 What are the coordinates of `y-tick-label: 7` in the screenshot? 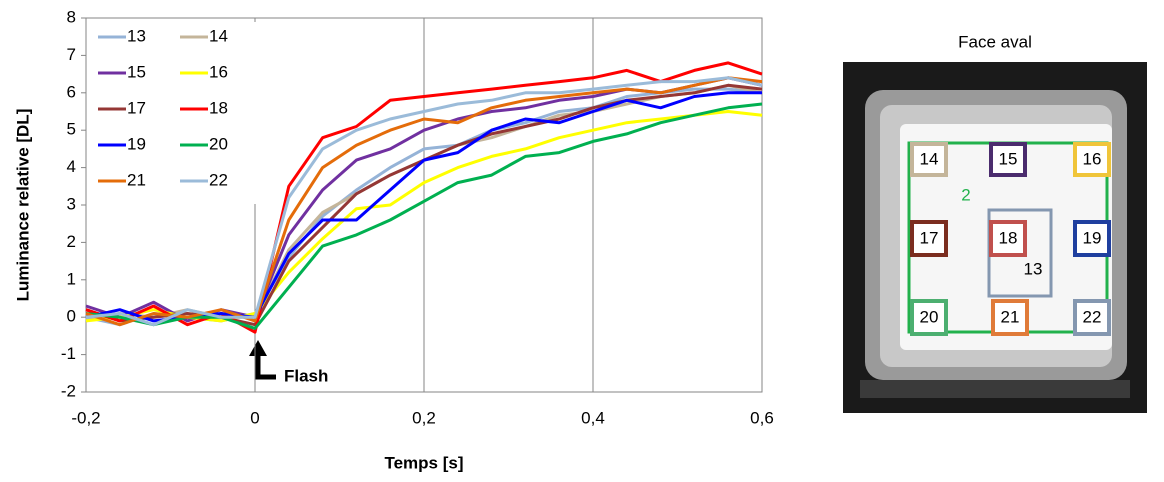 It's located at (71, 54).